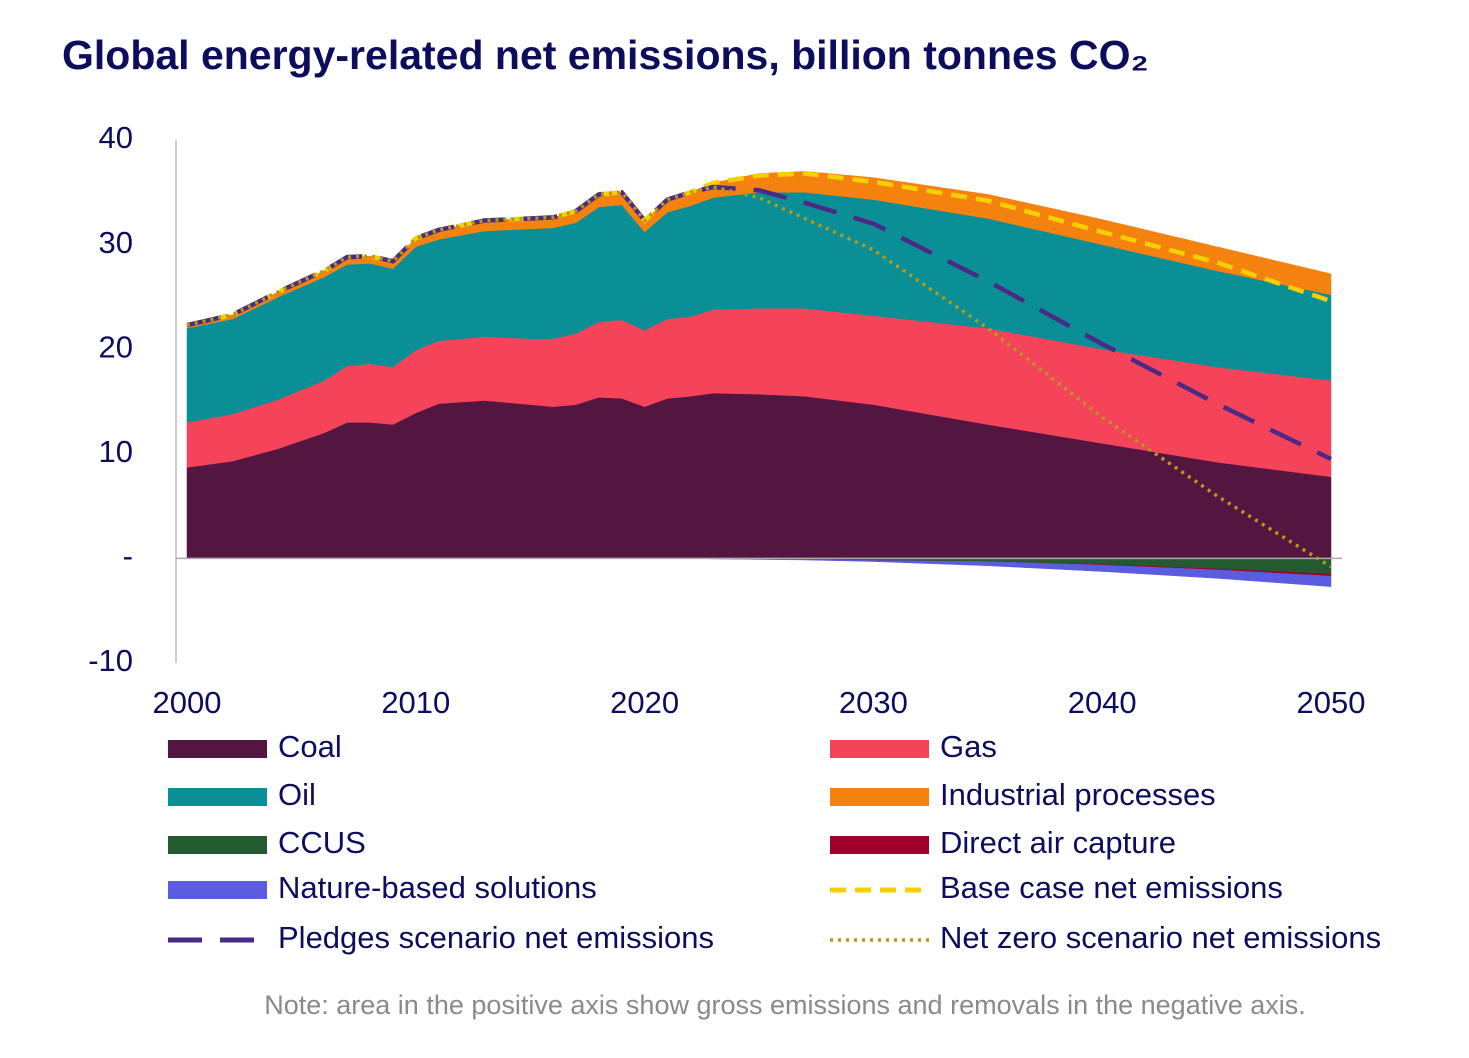  Describe the element at coordinates (297, 794) in the screenshot. I see `legend-label: Oil` at that location.